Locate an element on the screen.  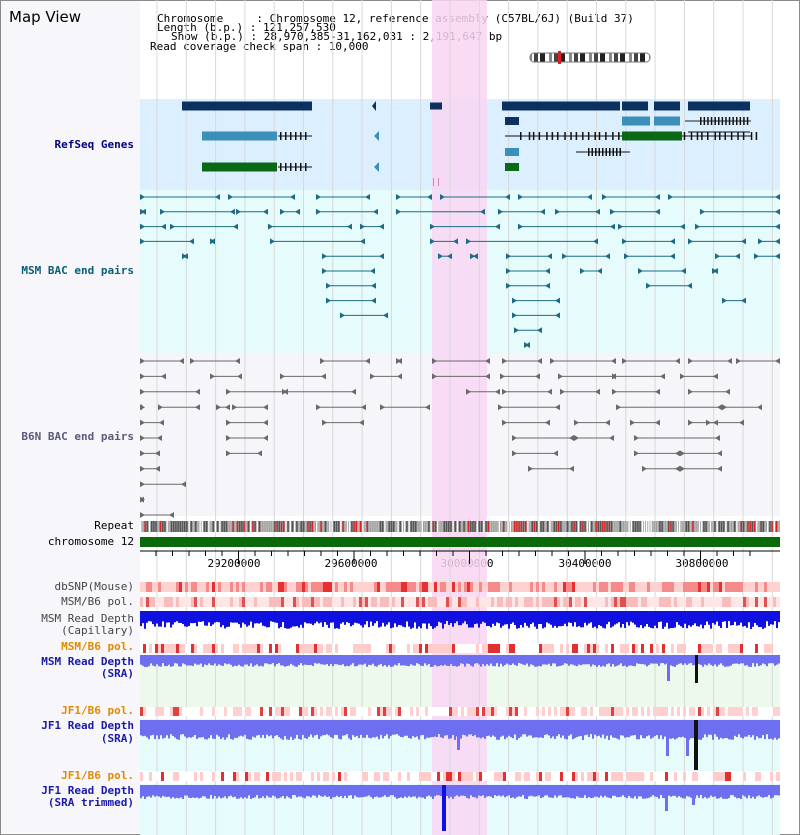
track-label-refseq-genes: RefSeq Genes is located at coordinates (94, 144).